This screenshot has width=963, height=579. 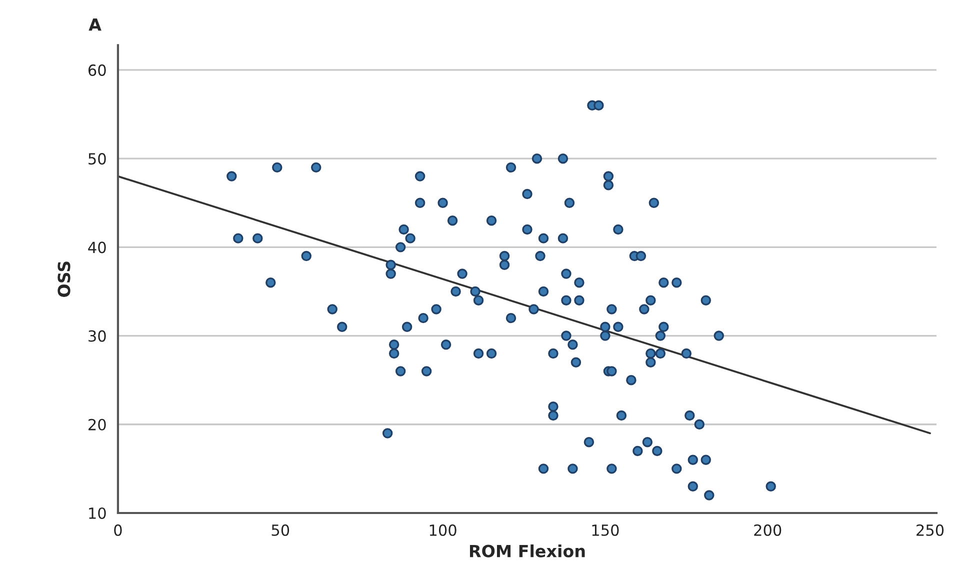 What do you see at coordinates (95, 24) in the screenshot?
I see `chart-title: A` at bounding box center [95, 24].